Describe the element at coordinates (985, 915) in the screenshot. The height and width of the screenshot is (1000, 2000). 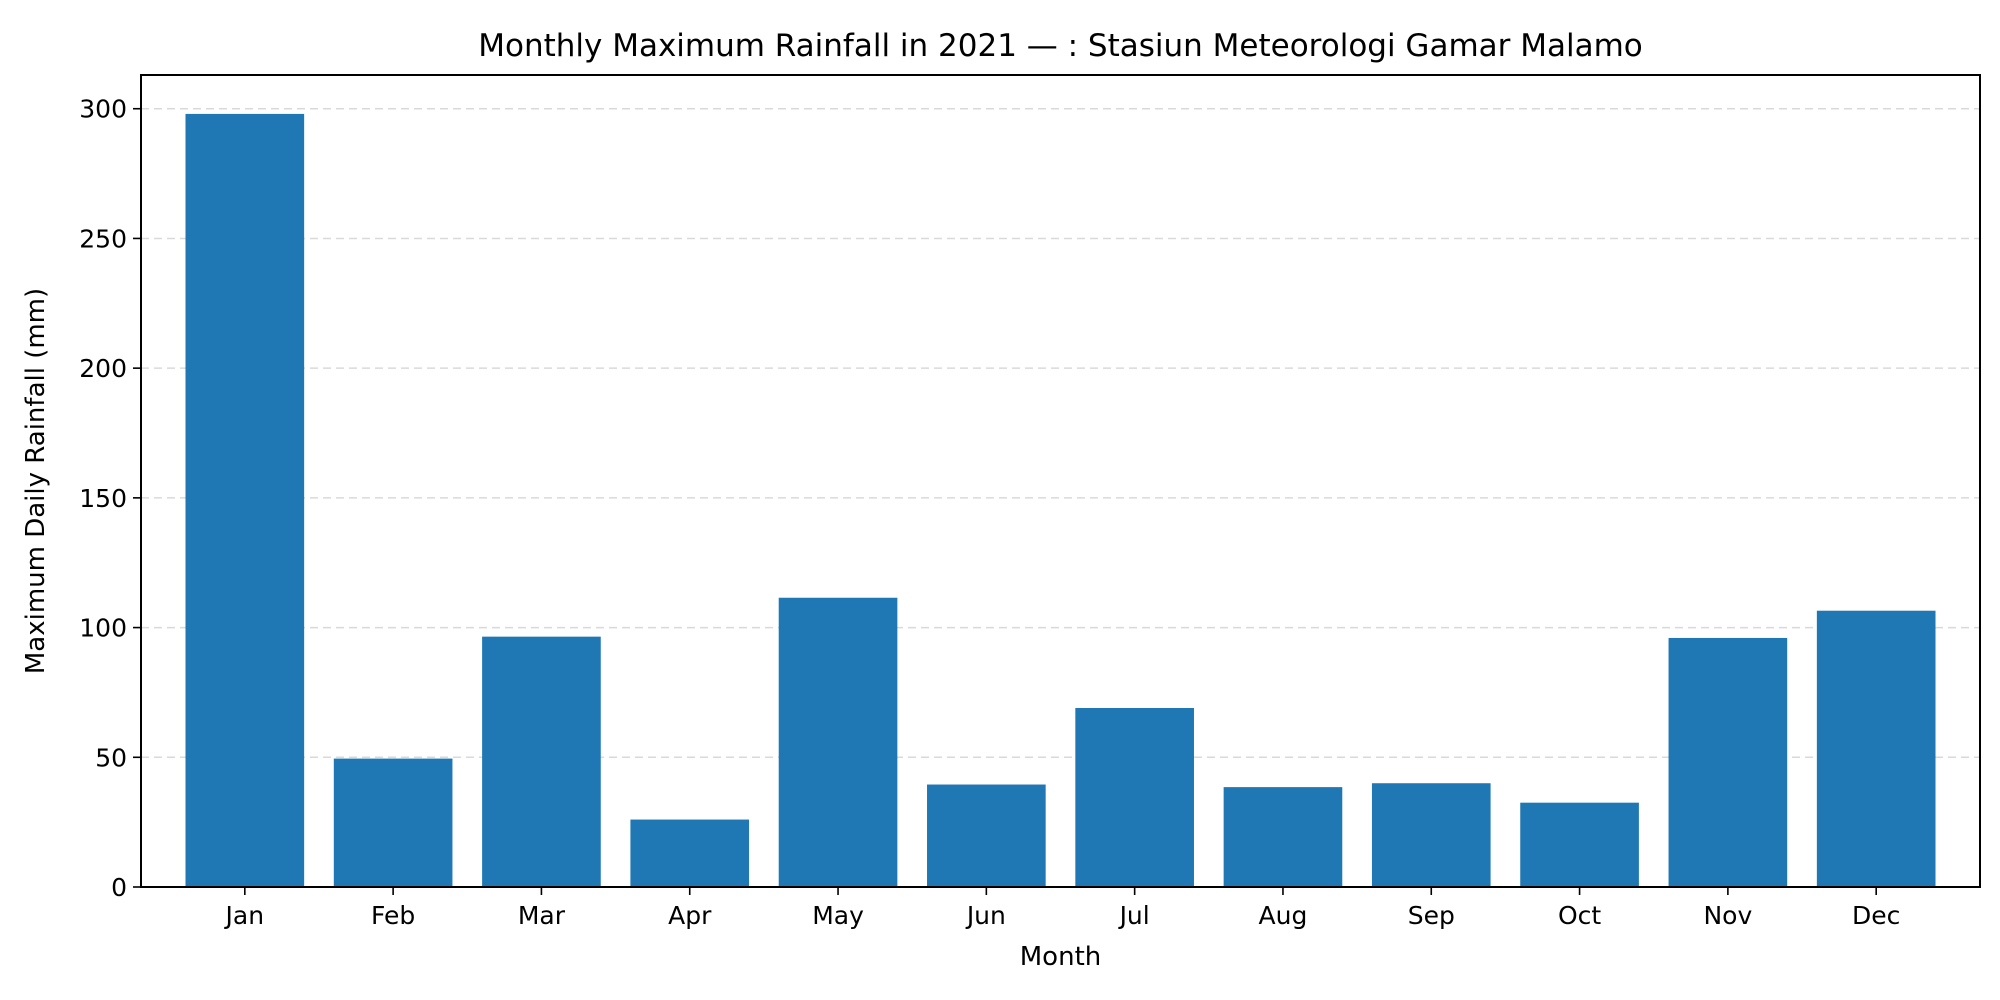
I see `x-tick-label: Jun` at that location.